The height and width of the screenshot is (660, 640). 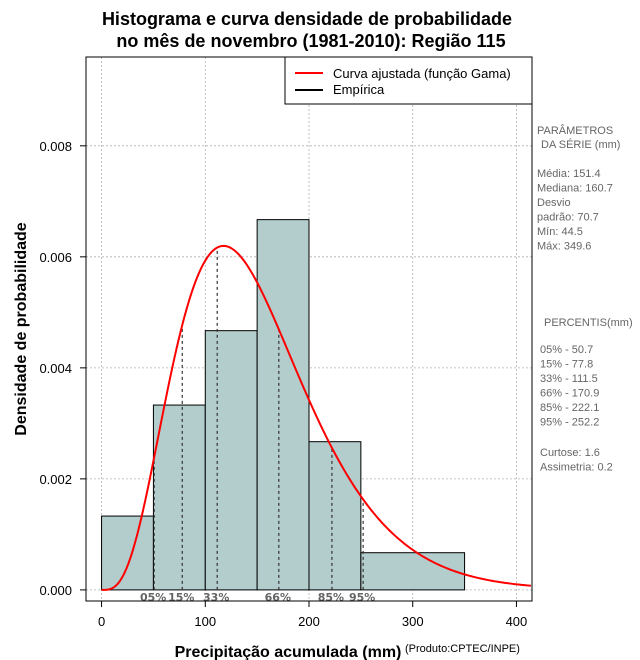 What do you see at coordinates (216, 597) in the screenshot?
I see `percentile-label: 33%` at bounding box center [216, 597].